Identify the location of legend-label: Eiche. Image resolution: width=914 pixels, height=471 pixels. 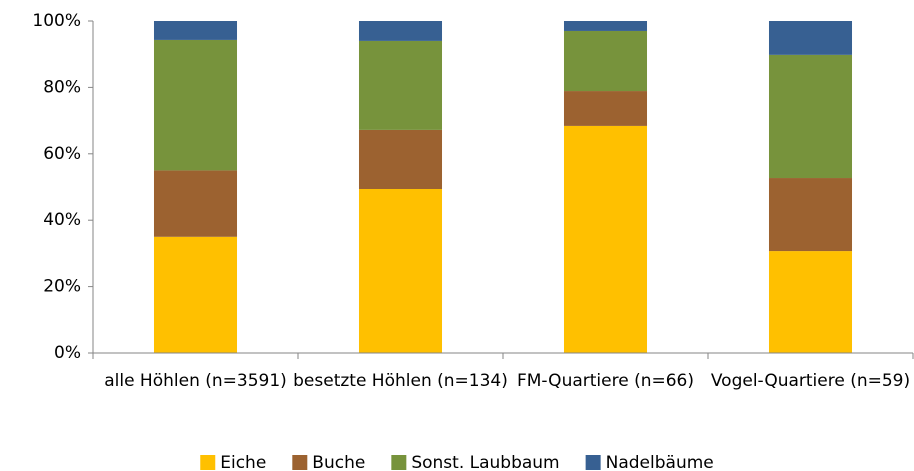
(243, 462).